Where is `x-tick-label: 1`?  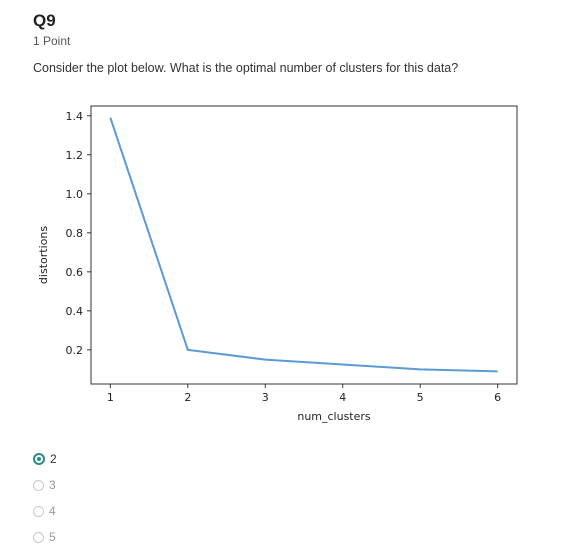 x-tick-label: 1 is located at coordinates (110, 397).